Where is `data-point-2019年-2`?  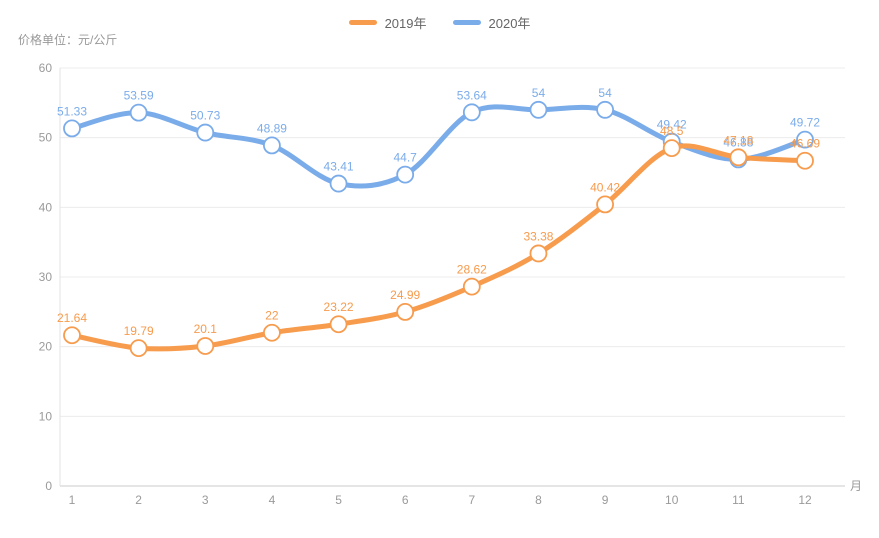 data-point-2019年-2 is located at coordinates (138, 348).